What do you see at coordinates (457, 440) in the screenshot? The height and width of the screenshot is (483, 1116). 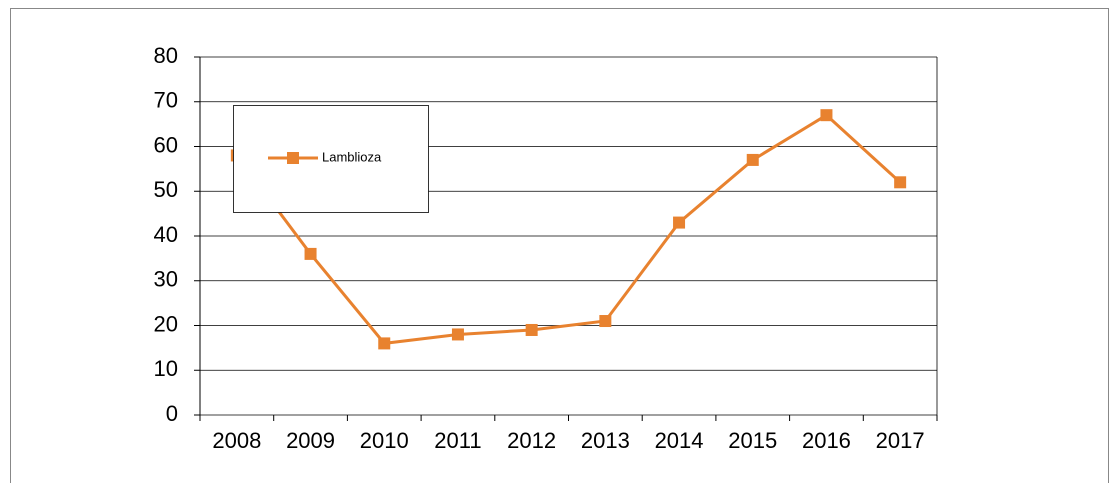 I see `x-tick-label: 2011` at bounding box center [457, 440].